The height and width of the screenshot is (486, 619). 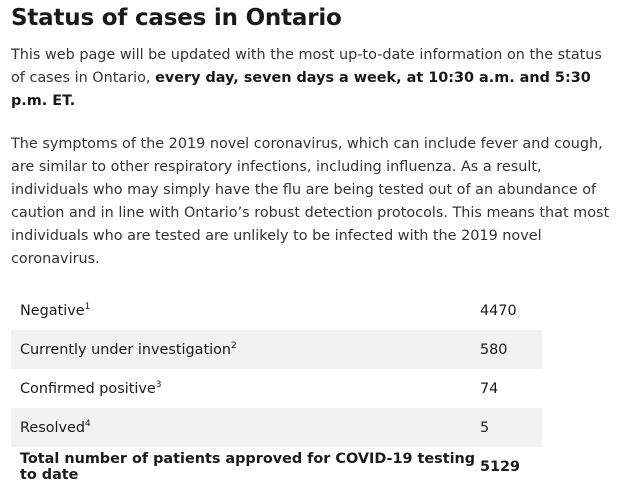 I want to click on row-value: 580, so click(x=511, y=349).